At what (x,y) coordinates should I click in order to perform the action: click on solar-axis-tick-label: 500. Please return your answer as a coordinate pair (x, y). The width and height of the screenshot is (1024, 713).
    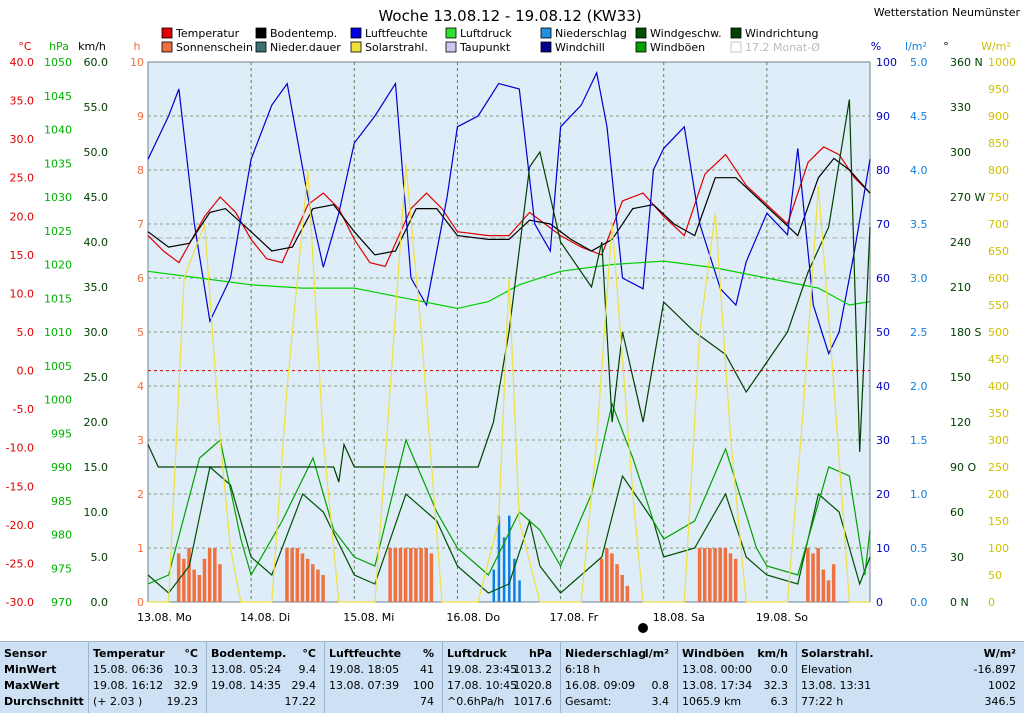
    Looking at the image, I should click on (998, 332).